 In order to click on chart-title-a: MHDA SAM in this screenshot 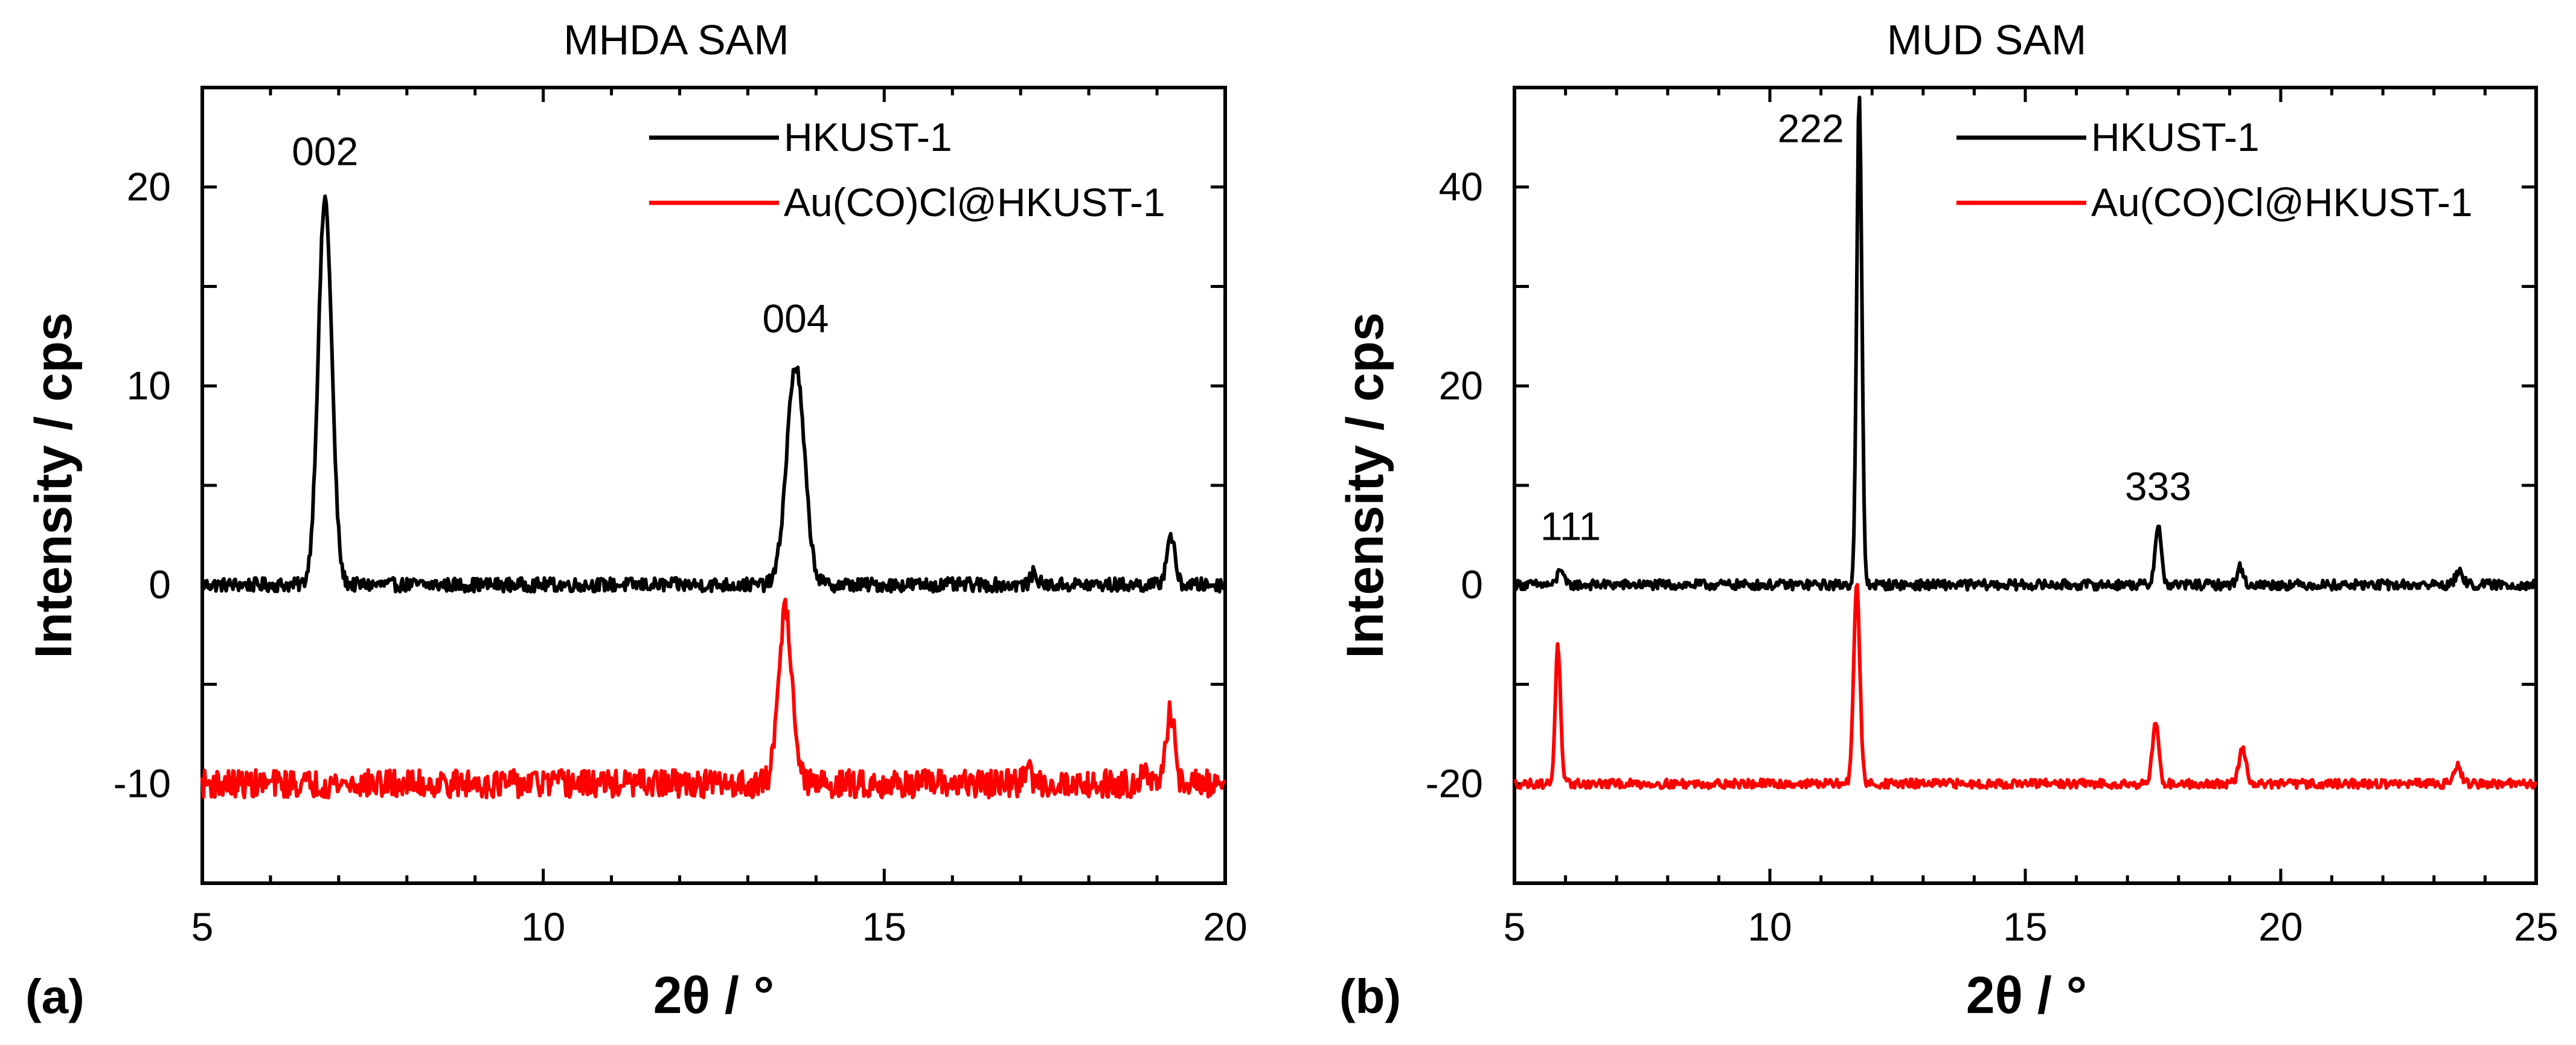, I will do `click(676, 39)`.